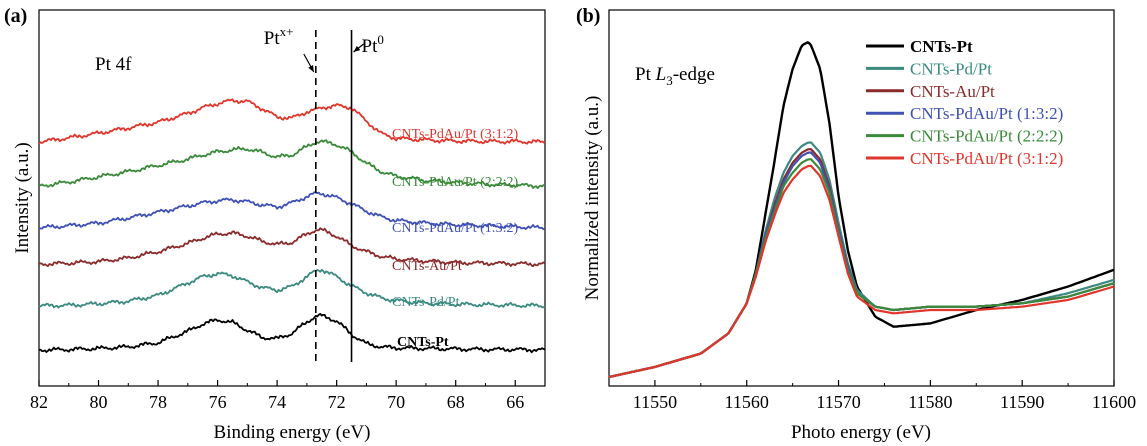 The width and height of the screenshot is (1147, 446). Describe the element at coordinates (292, 432) in the screenshot. I see `panel-a-x-axis-label: Binding energy (eV)` at that location.